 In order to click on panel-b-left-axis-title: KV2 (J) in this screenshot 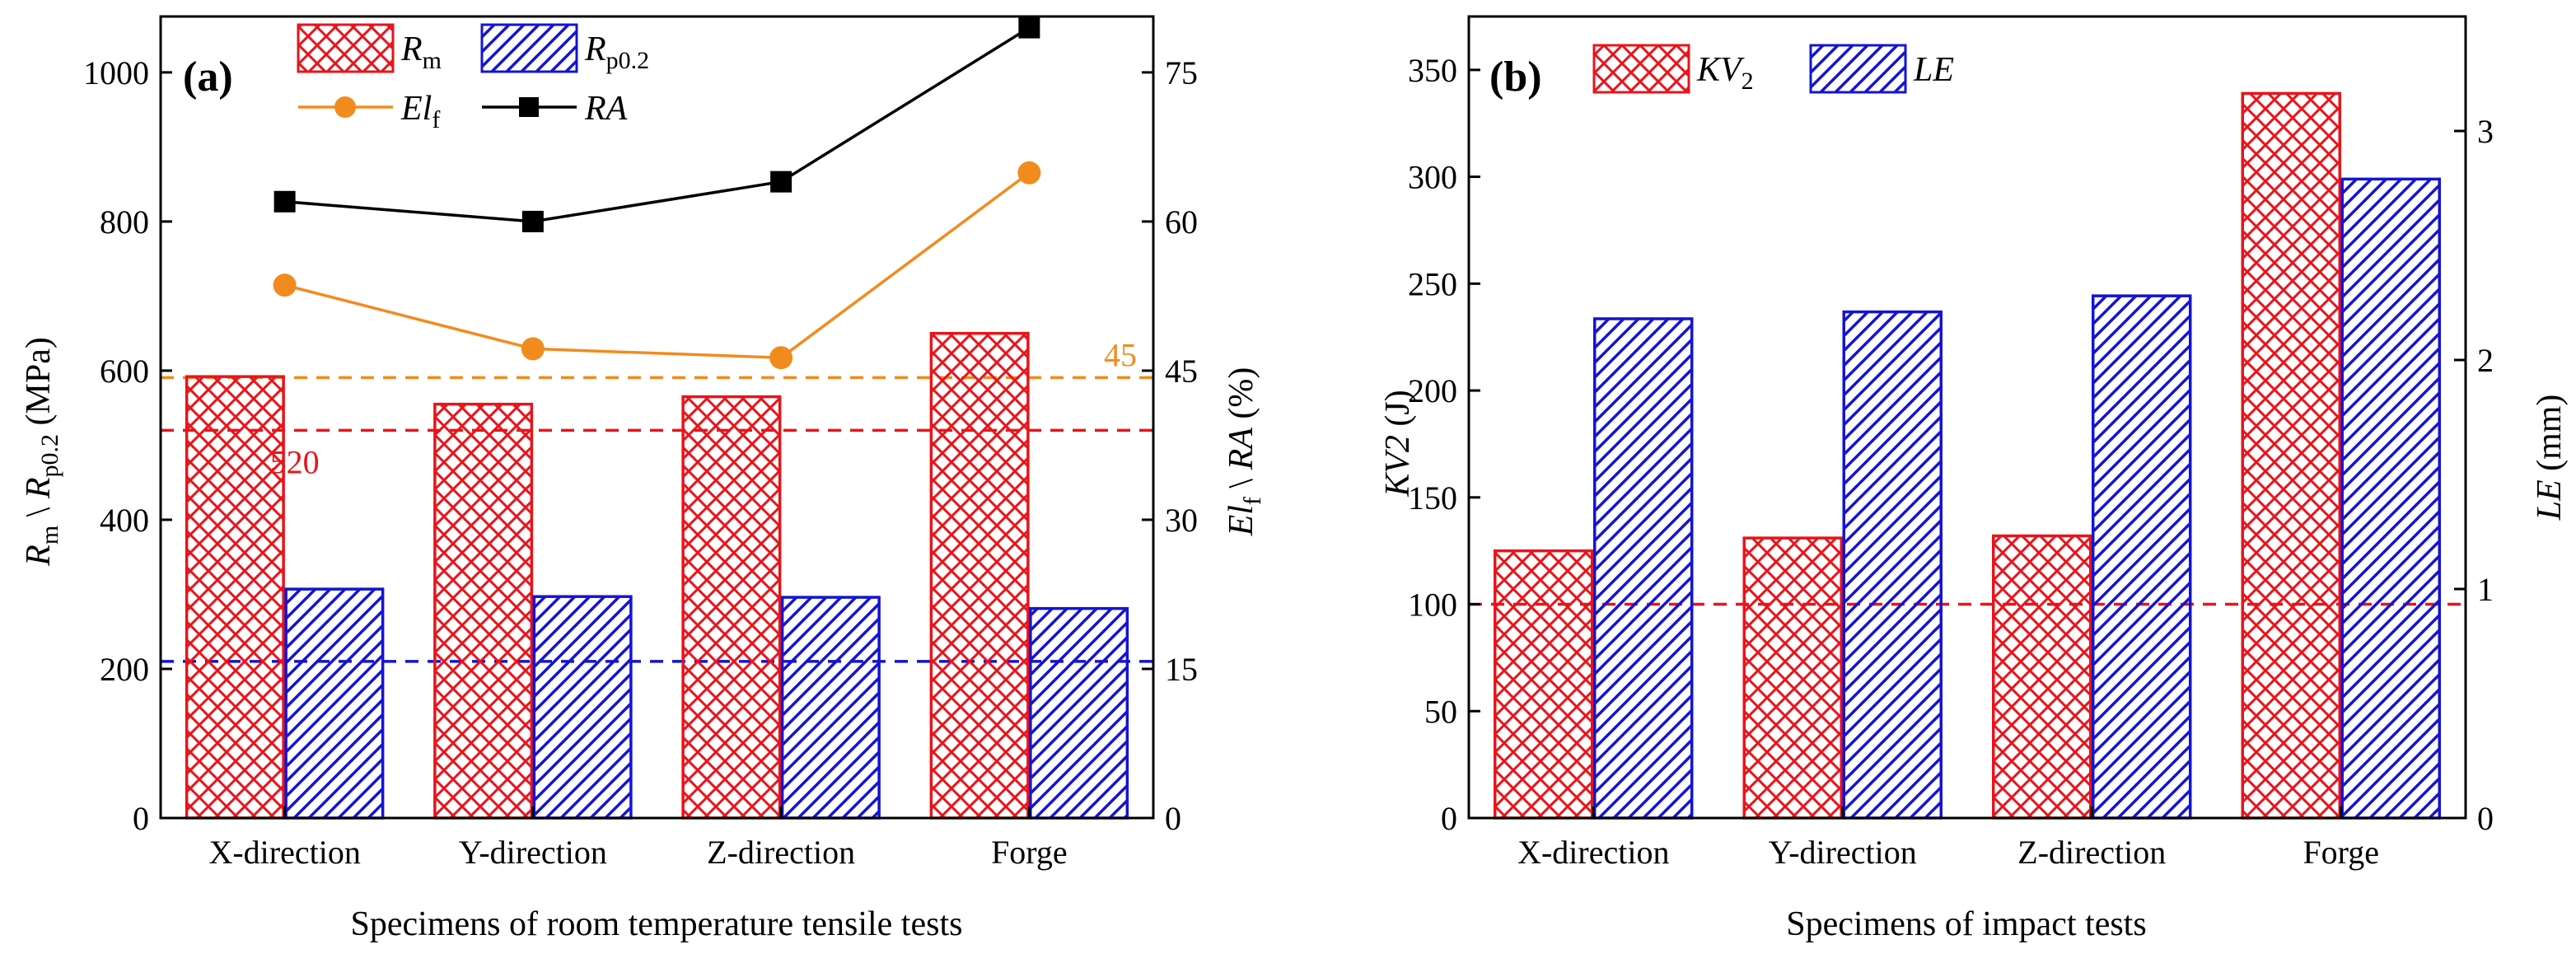, I will do `click(1398, 444)`.